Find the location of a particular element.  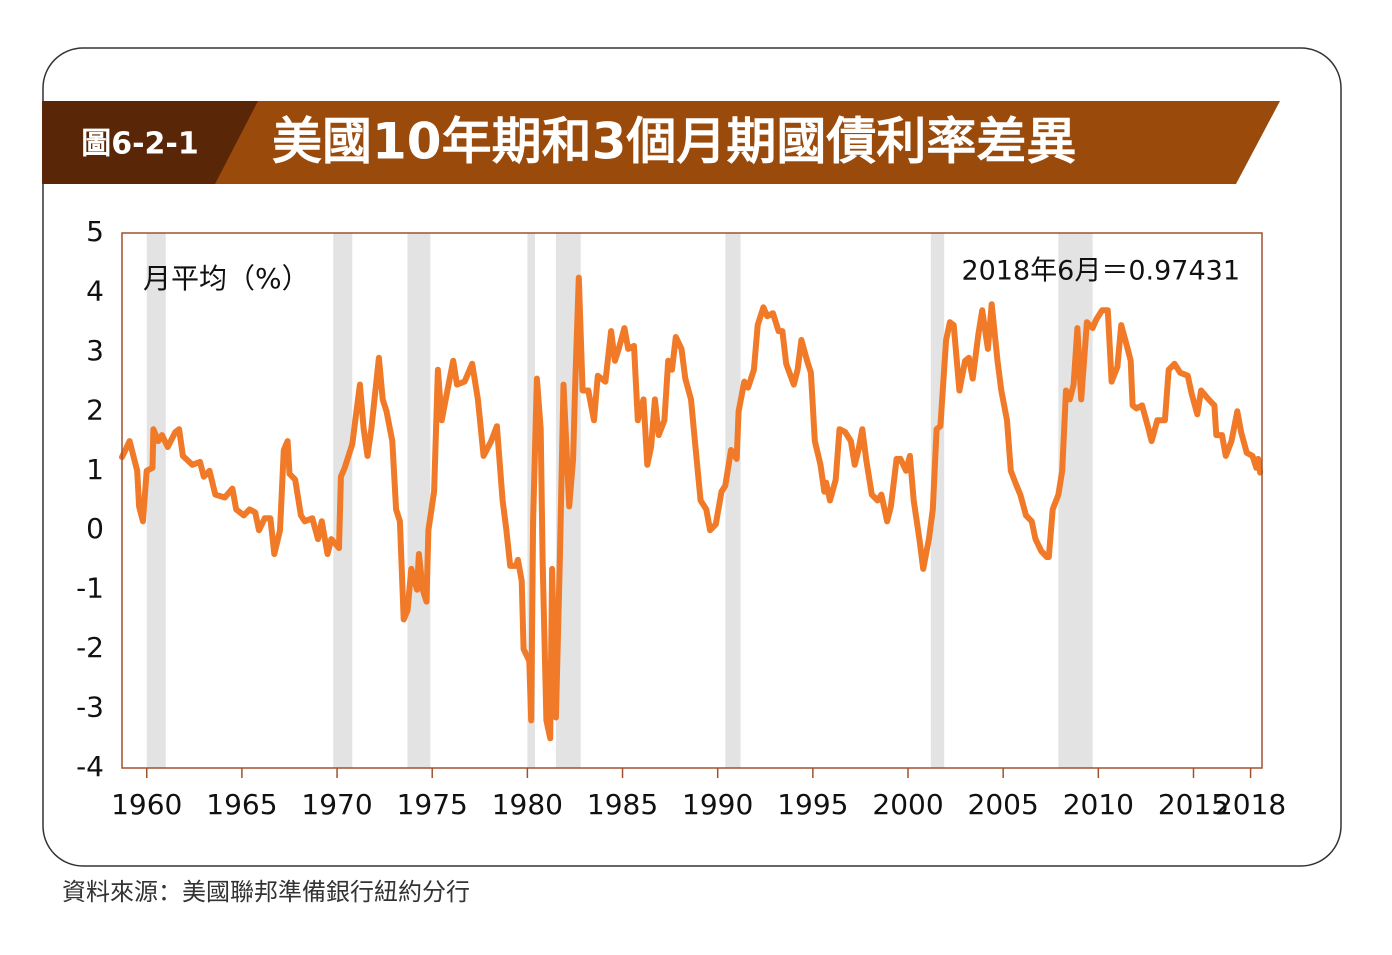

chart-title: 美國10年期和3個月期國債利率差異 is located at coordinates (674, 142).